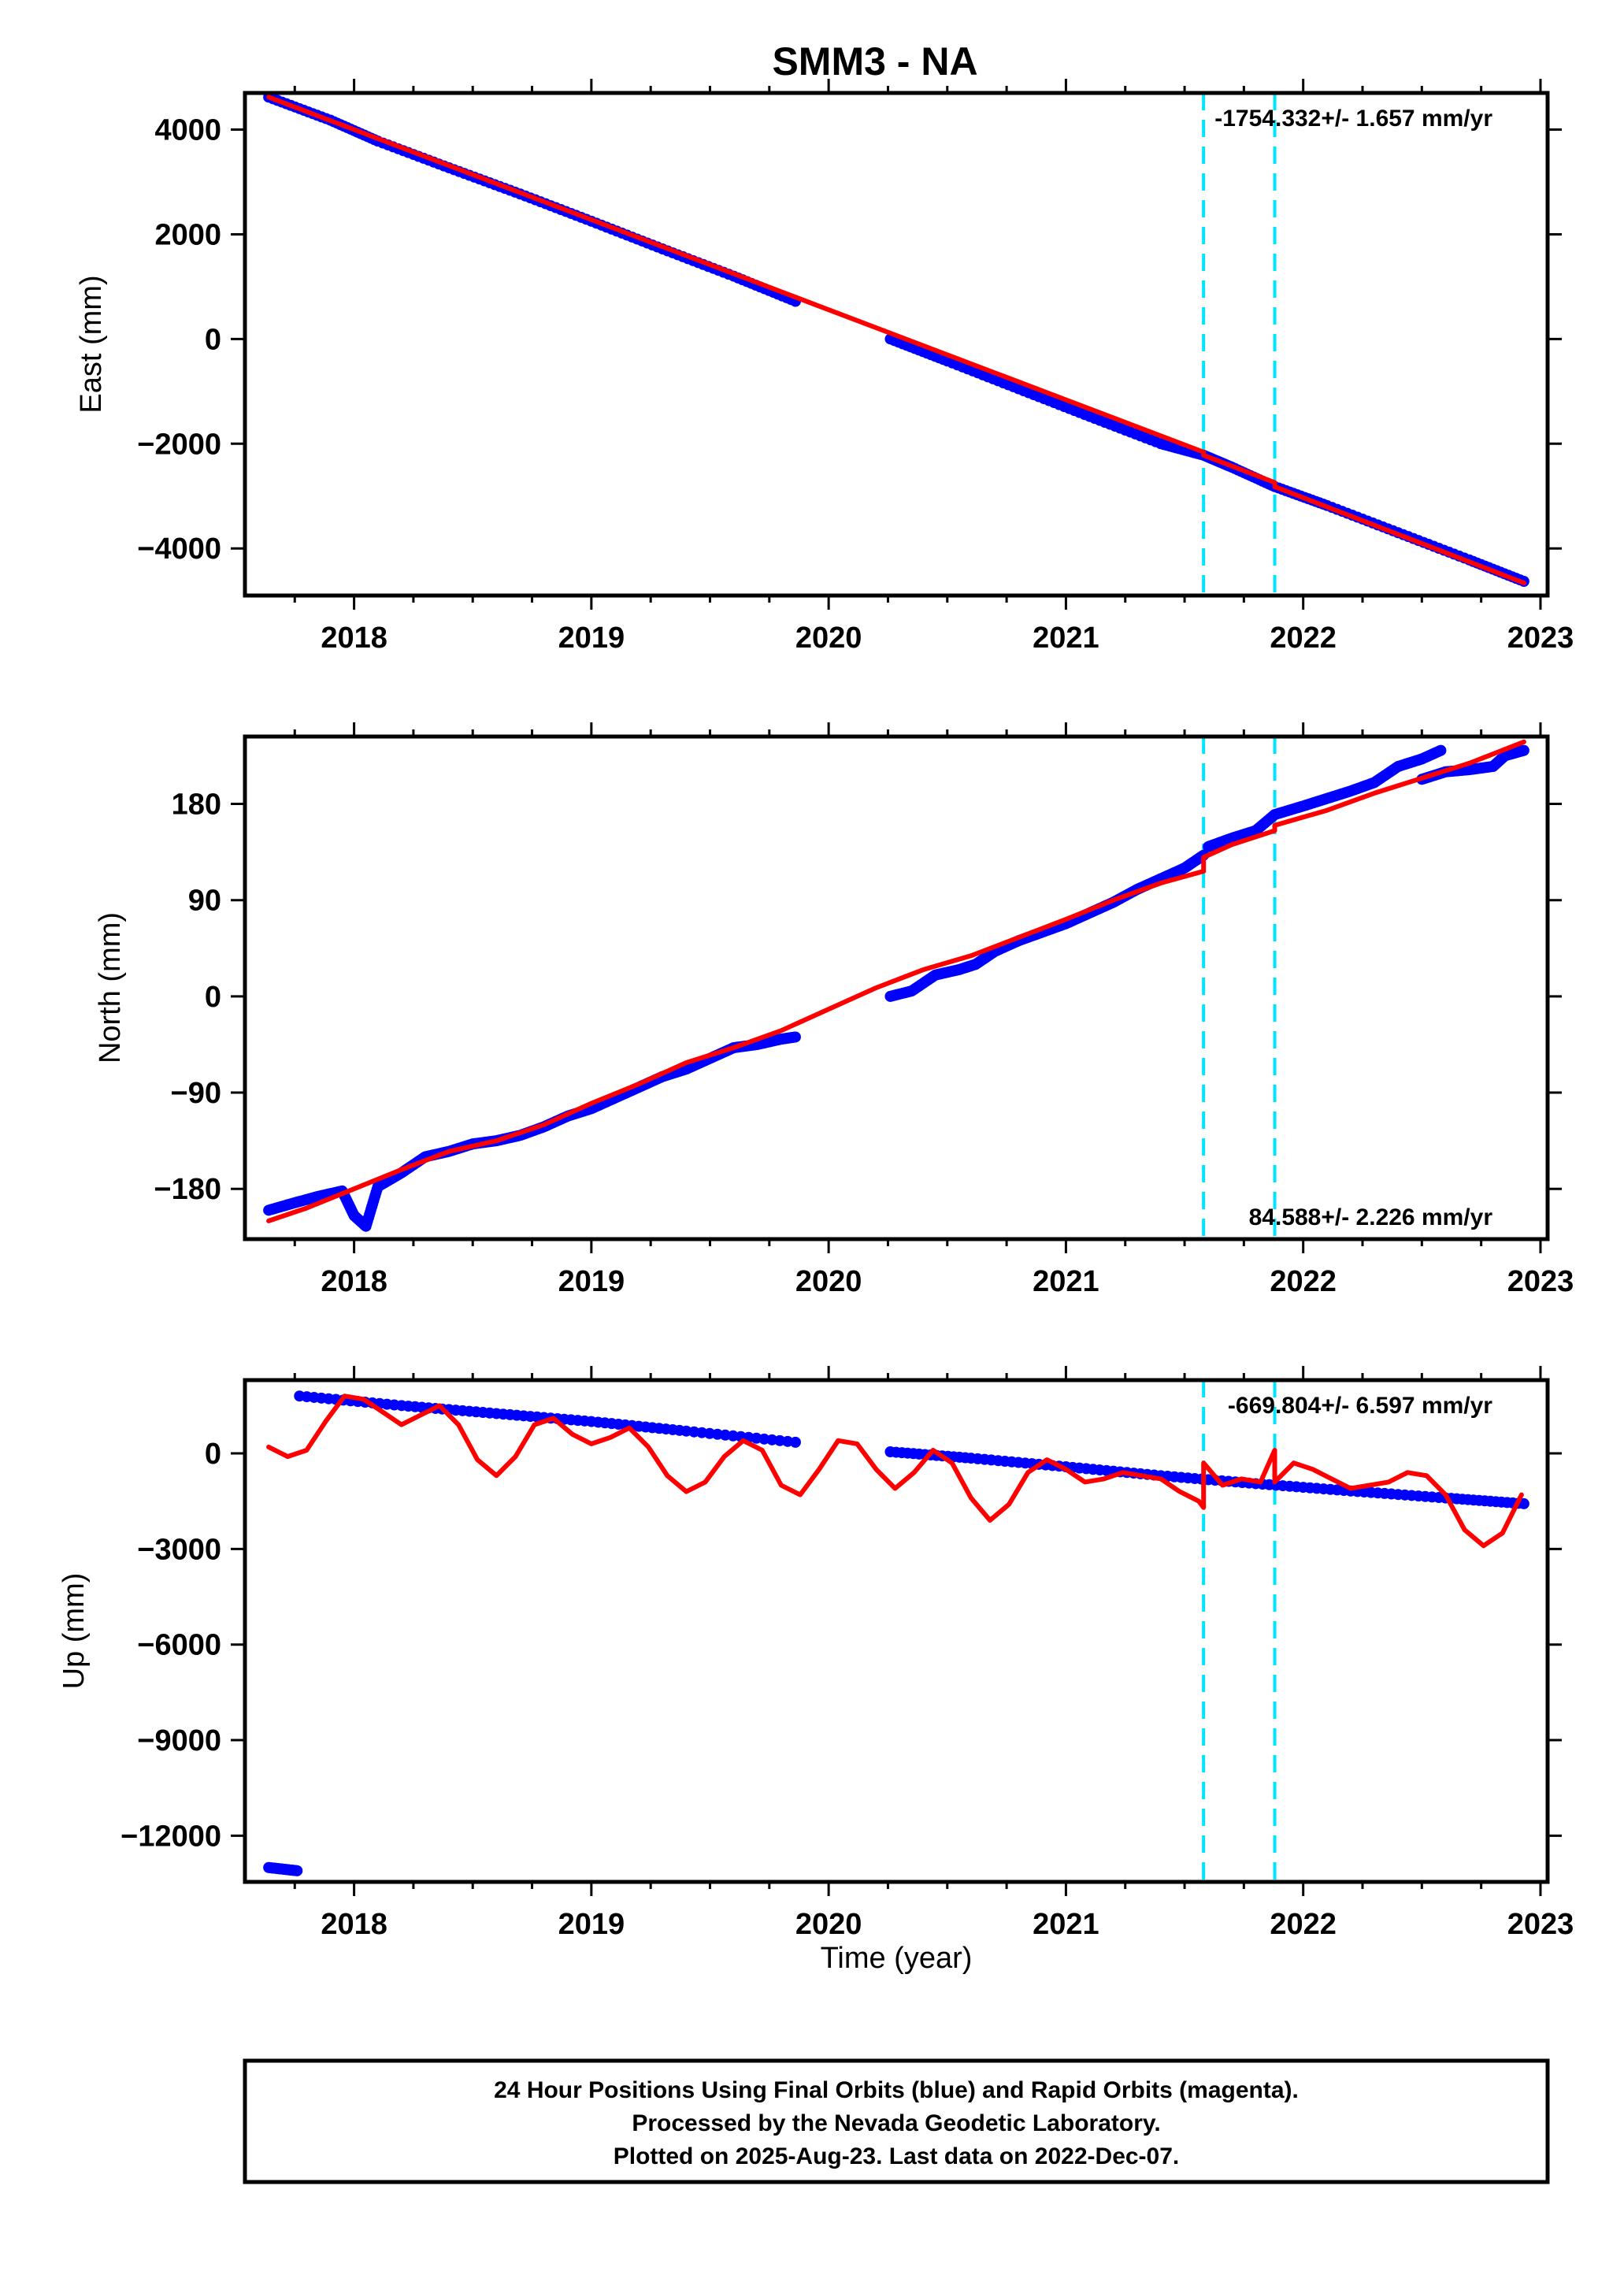 The height and width of the screenshot is (2286, 1624). Describe the element at coordinates (91, 344) in the screenshot. I see `y-axis-label: East (mm)` at that location.